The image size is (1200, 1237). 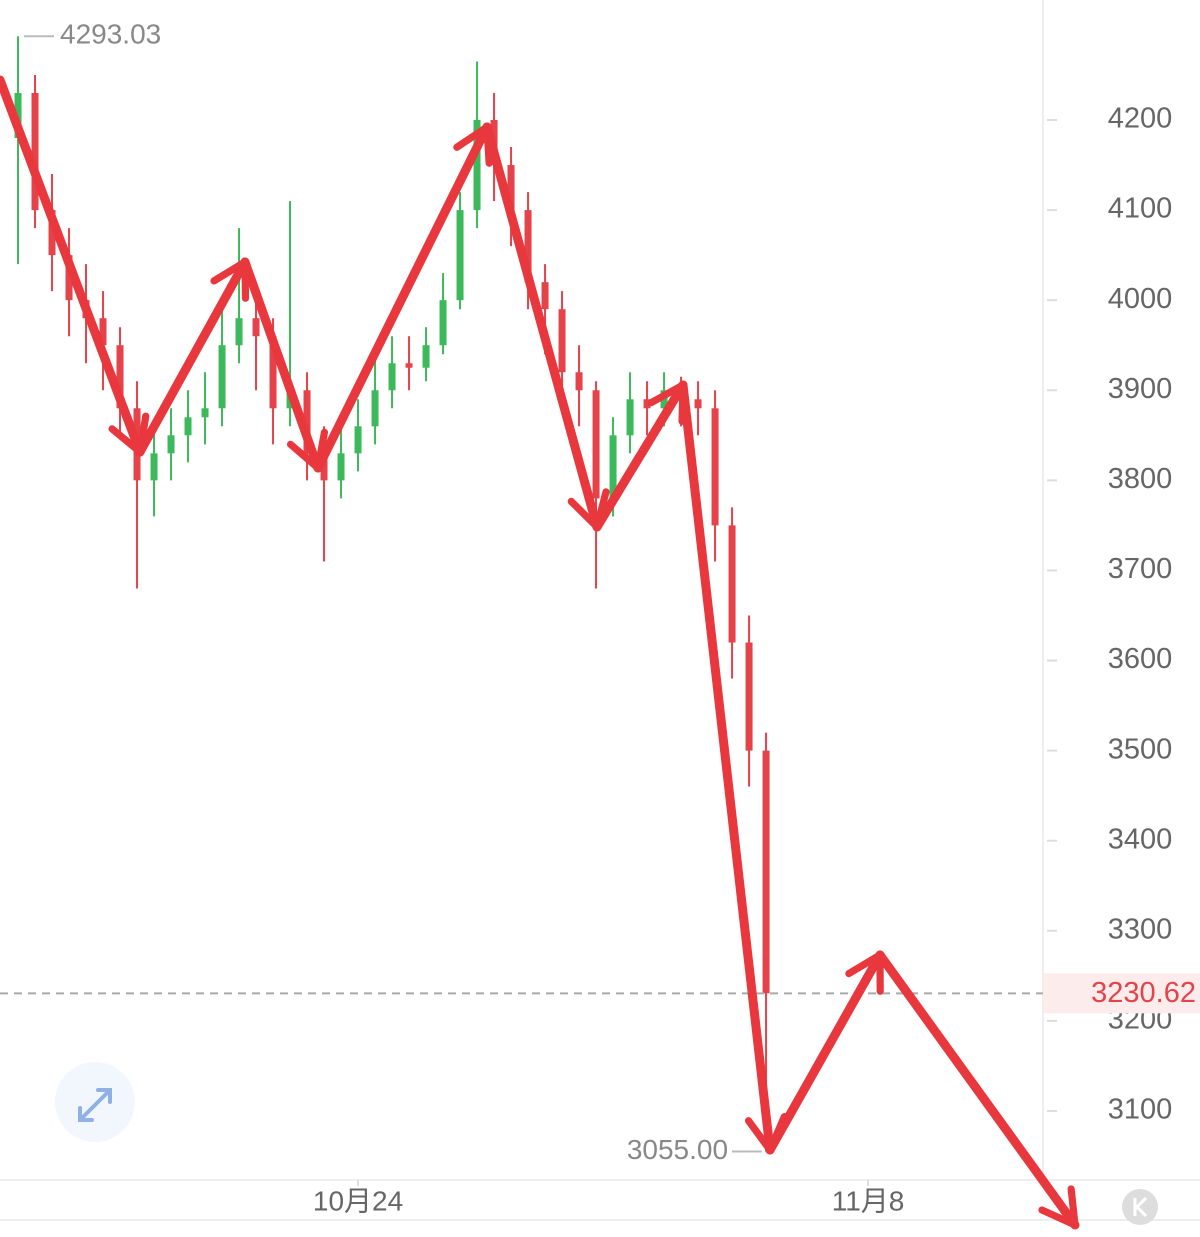 I want to click on y-tick-label: 3700, so click(x=1140, y=569).